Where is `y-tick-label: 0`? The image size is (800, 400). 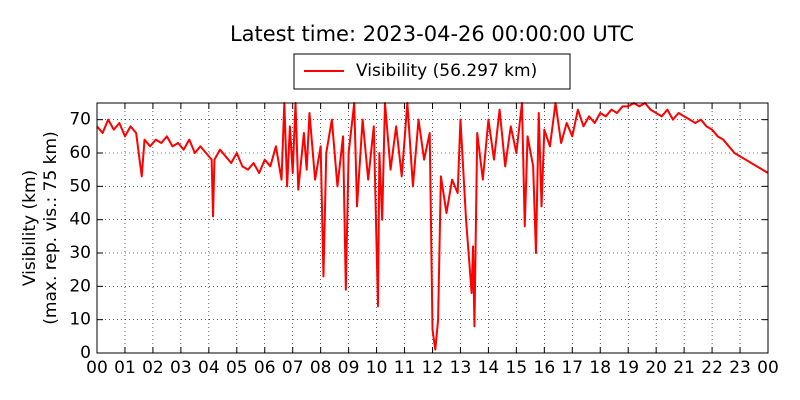
y-tick-label: 0 is located at coordinates (85, 353).